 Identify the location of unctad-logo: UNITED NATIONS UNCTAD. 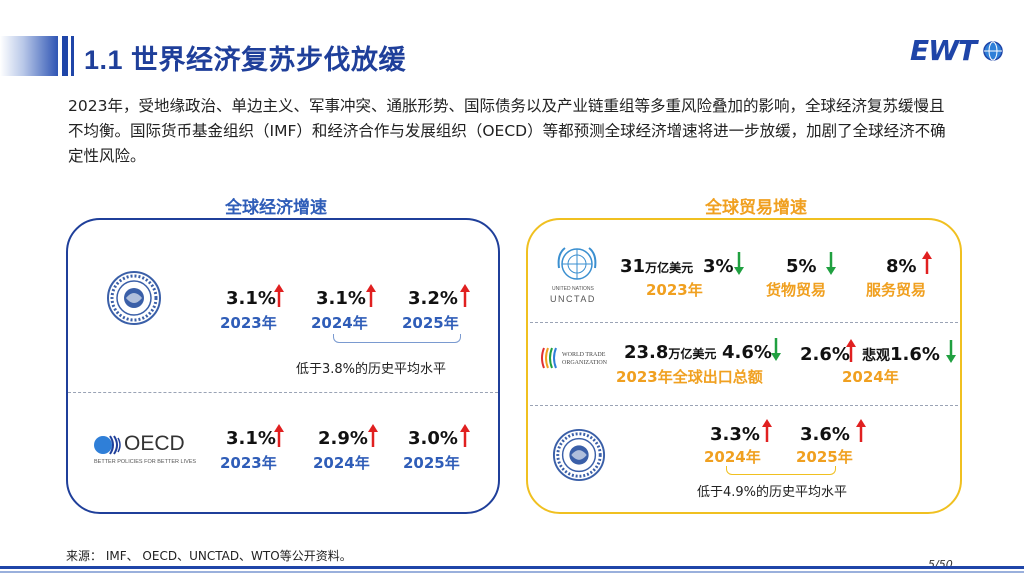
(577, 277).